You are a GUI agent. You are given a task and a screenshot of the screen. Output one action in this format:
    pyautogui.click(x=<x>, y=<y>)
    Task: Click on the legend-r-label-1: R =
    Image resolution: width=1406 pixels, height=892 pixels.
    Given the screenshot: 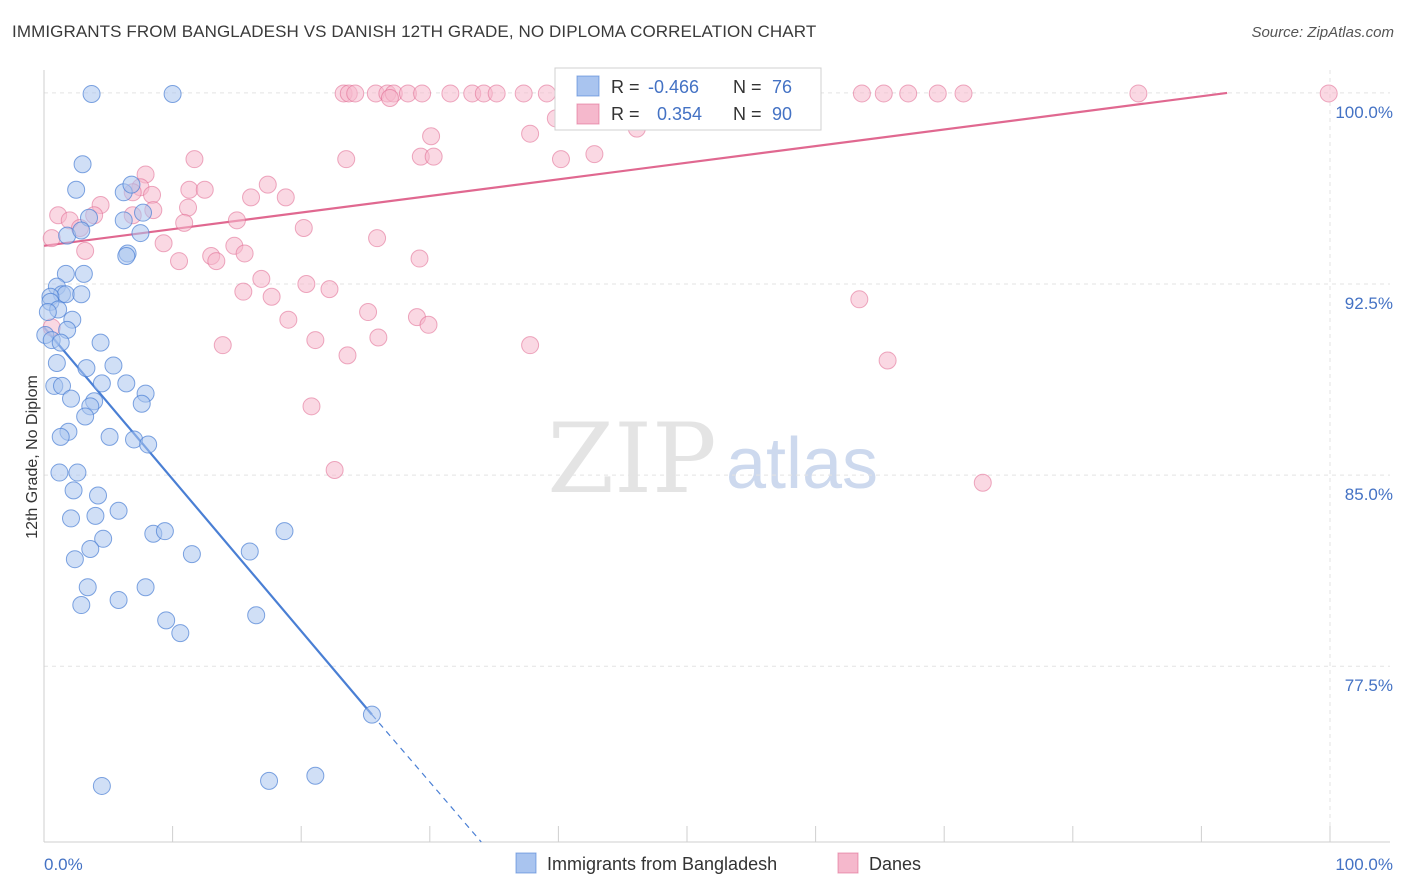 What is the action you would take?
    pyautogui.click(x=625, y=87)
    